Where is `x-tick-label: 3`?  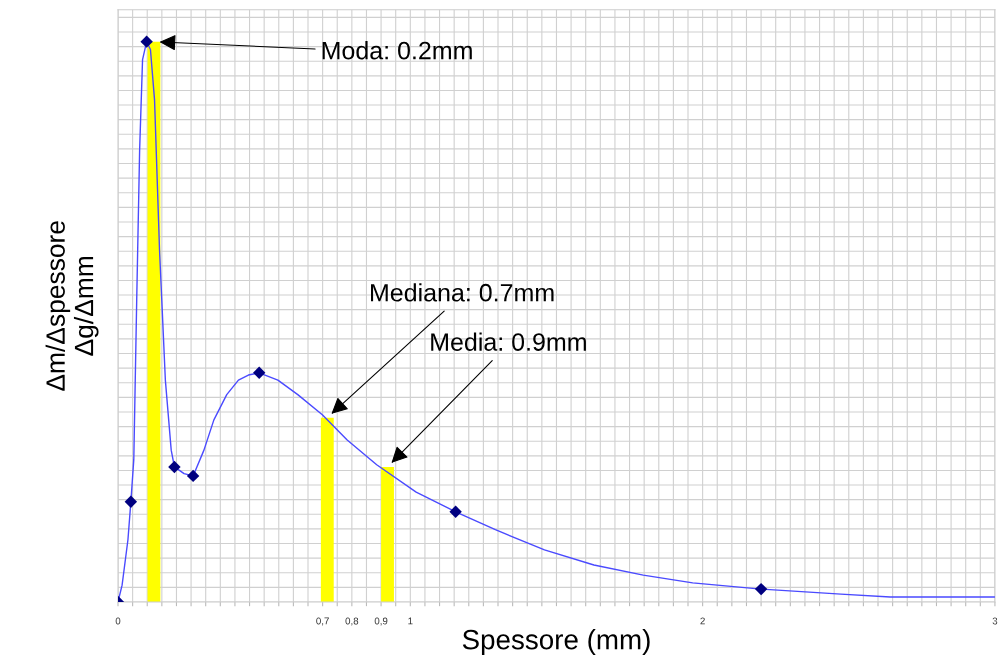 x-tick-label: 3 is located at coordinates (995, 621).